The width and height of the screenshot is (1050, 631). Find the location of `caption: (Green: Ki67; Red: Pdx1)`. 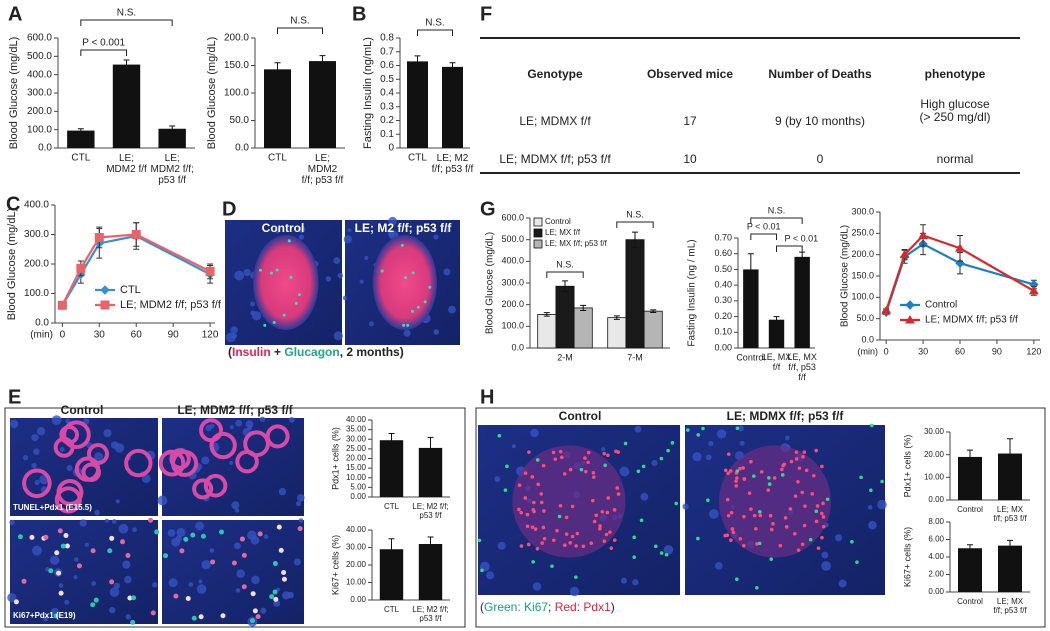

caption: (Green: Ki67; Red: Pdx1) is located at coordinates (547, 607).